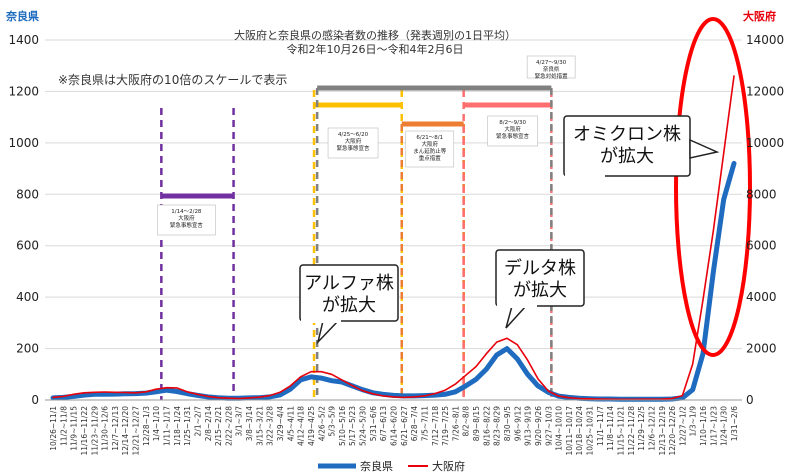 This screenshot has height=475, width=786. Describe the element at coordinates (430, 151) in the screenshot. I see `period-label-text: まん延防止等` at that location.